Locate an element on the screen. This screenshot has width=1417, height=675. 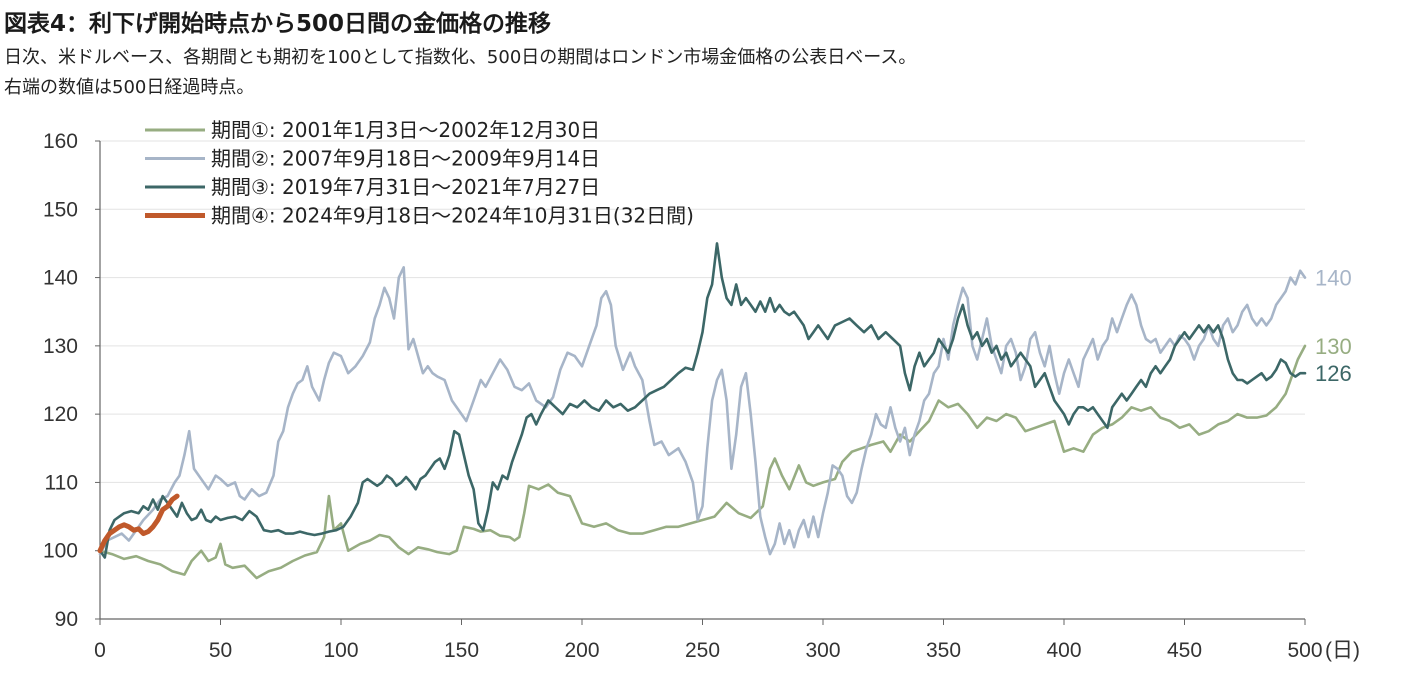
y-tick-label: 100 is located at coordinates (60, 551).